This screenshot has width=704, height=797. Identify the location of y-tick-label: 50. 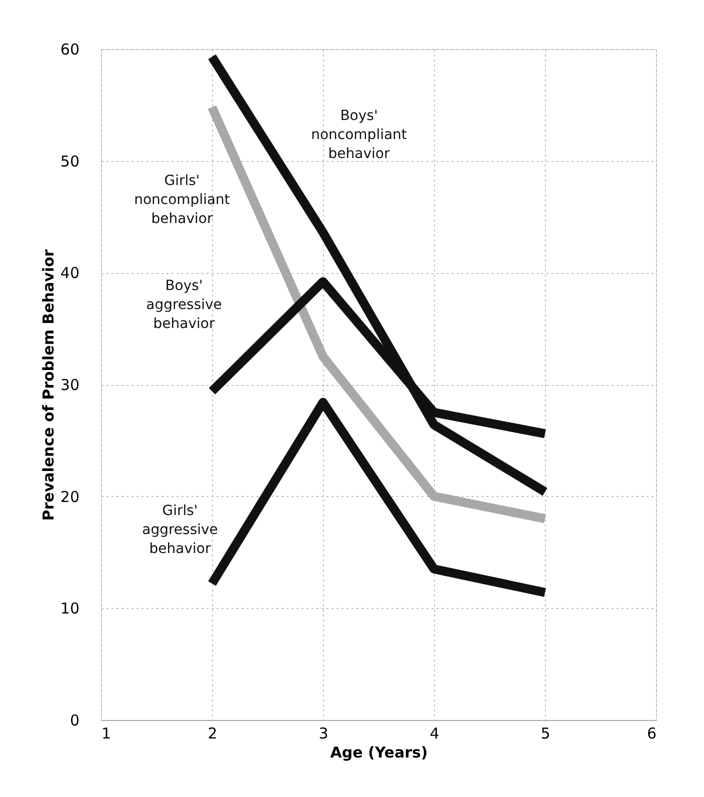
(70, 161).